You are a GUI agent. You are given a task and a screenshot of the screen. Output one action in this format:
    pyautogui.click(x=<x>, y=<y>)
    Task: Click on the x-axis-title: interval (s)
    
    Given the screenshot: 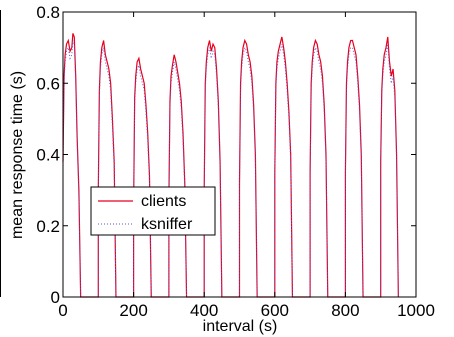 What is the action you would take?
    pyautogui.click(x=240, y=326)
    